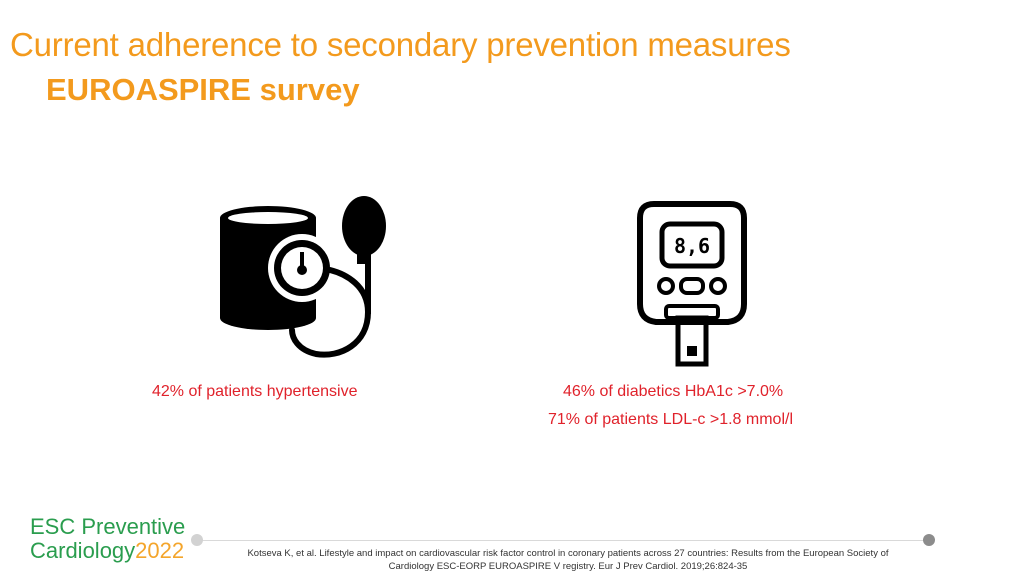  What do you see at coordinates (303, 277) in the screenshot?
I see `blood-pressure-monitor-icon` at bounding box center [303, 277].